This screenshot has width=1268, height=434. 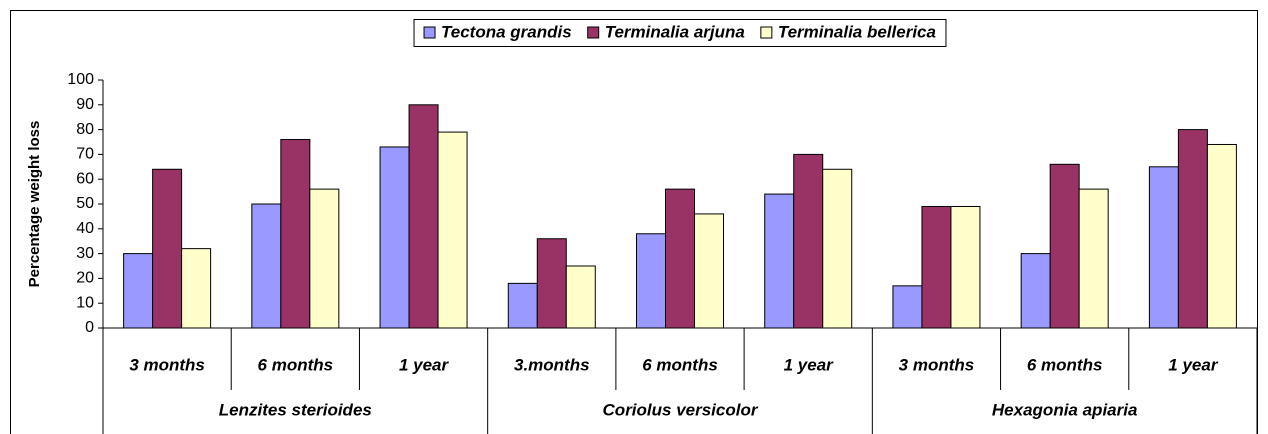 I want to click on legend-label: Terminalia arjuna, so click(x=675, y=31).